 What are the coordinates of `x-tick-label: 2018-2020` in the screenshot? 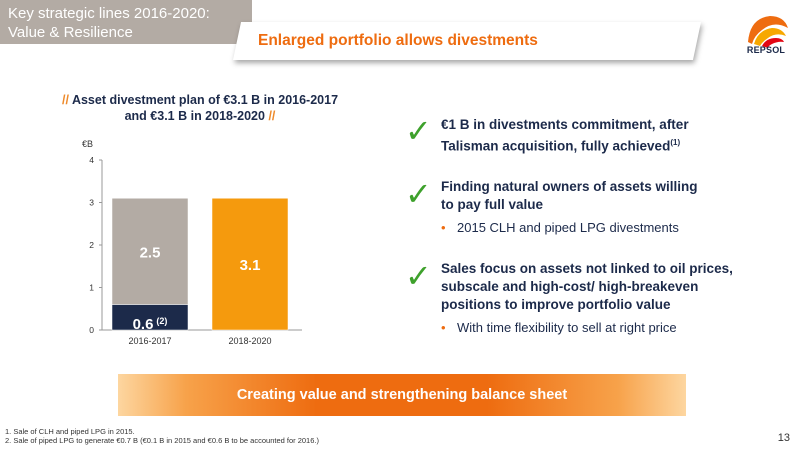 It's located at (249, 341).